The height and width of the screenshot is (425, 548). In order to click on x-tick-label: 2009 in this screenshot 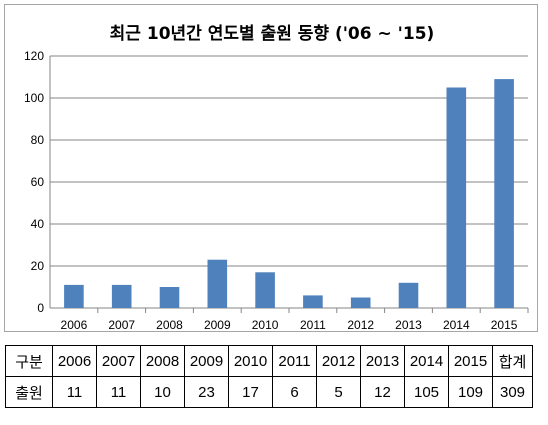, I will do `click(217, 325)`.